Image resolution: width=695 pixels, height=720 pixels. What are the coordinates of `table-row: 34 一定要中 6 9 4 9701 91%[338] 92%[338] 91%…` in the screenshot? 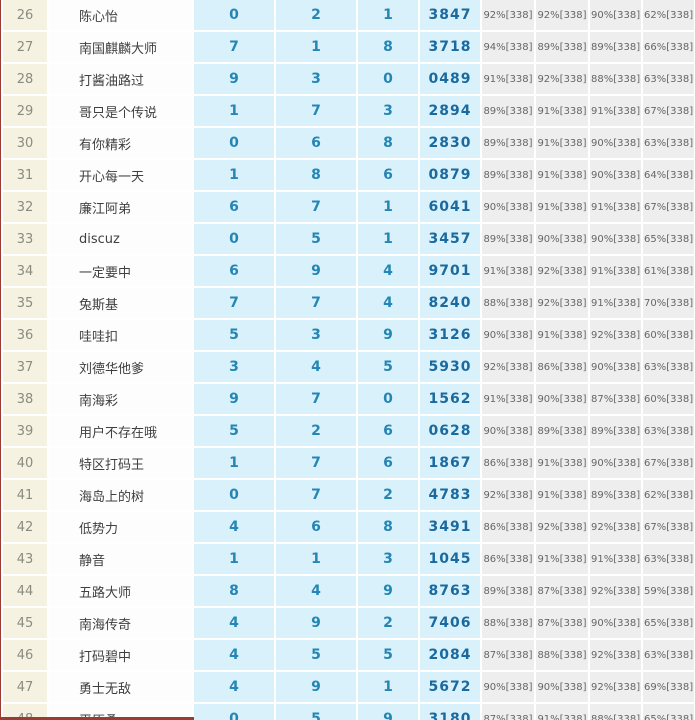 It's located at (348, 271).